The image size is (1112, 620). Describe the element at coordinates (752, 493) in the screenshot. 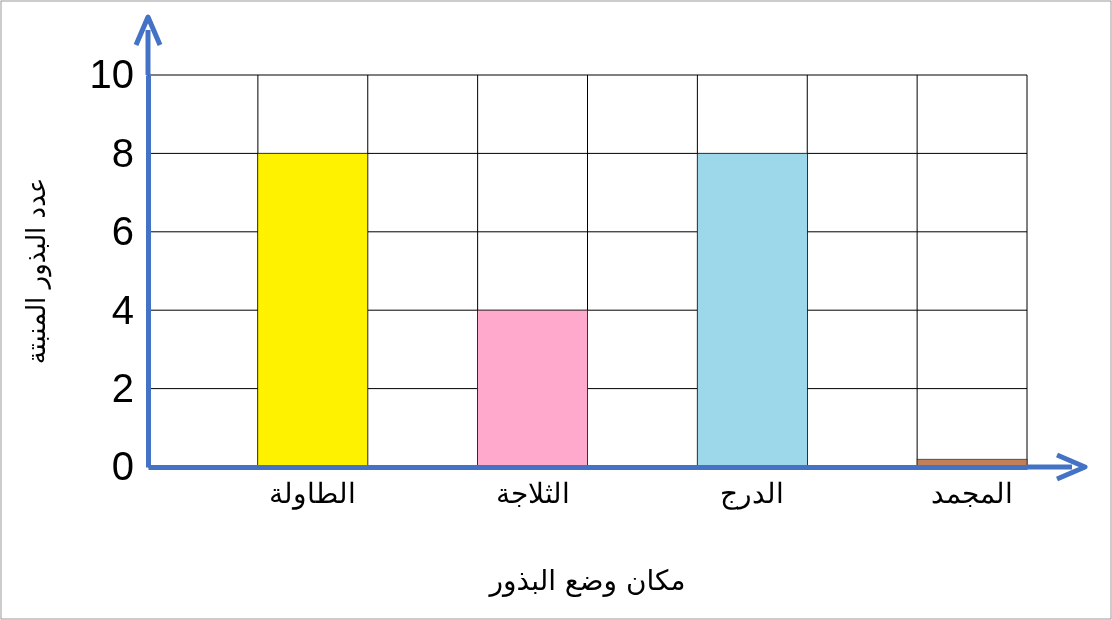

I see `x-tick-label: الدرج` at that location.